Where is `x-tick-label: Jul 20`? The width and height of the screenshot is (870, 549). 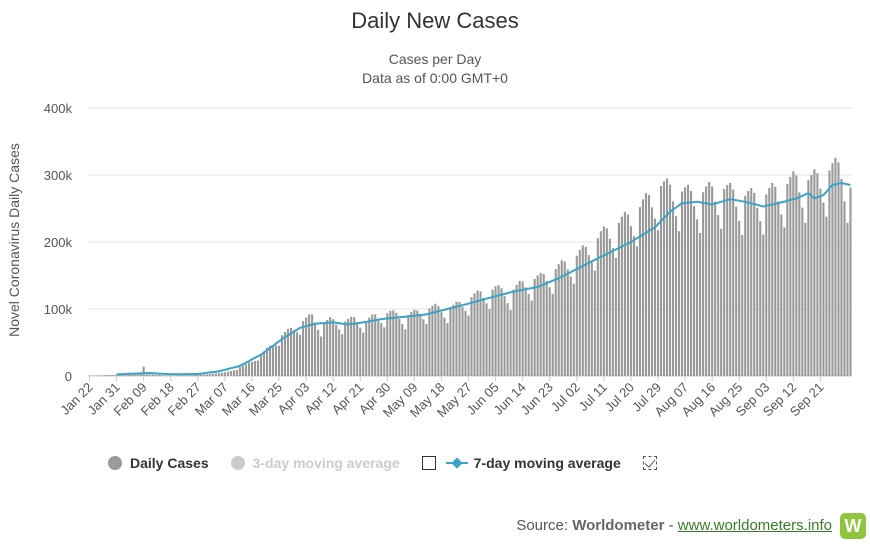
x-tick-label: Jul 20 is located at coordinates (619, 397).